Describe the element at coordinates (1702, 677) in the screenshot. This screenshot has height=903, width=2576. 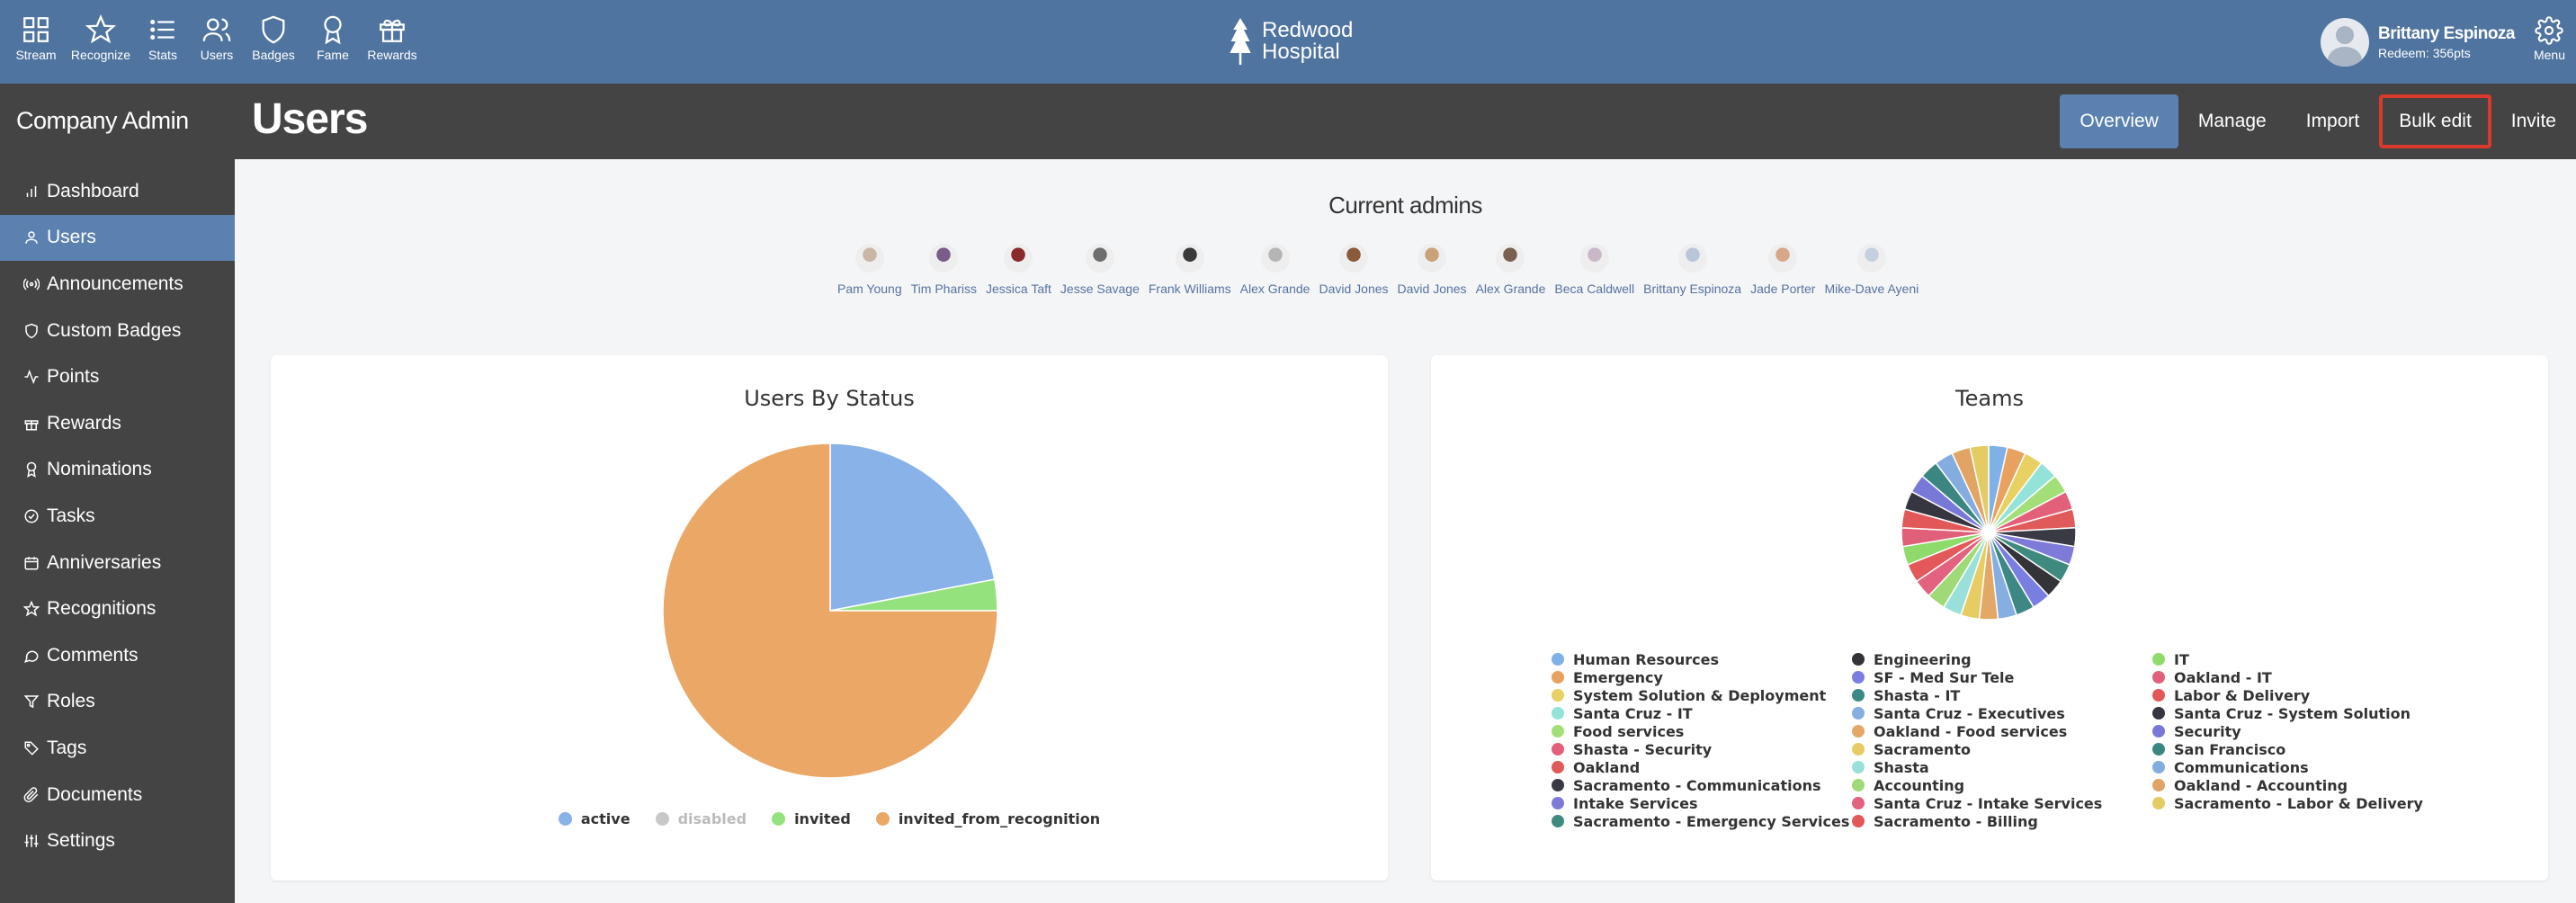
I see `legend-item: Emergency` at that location.